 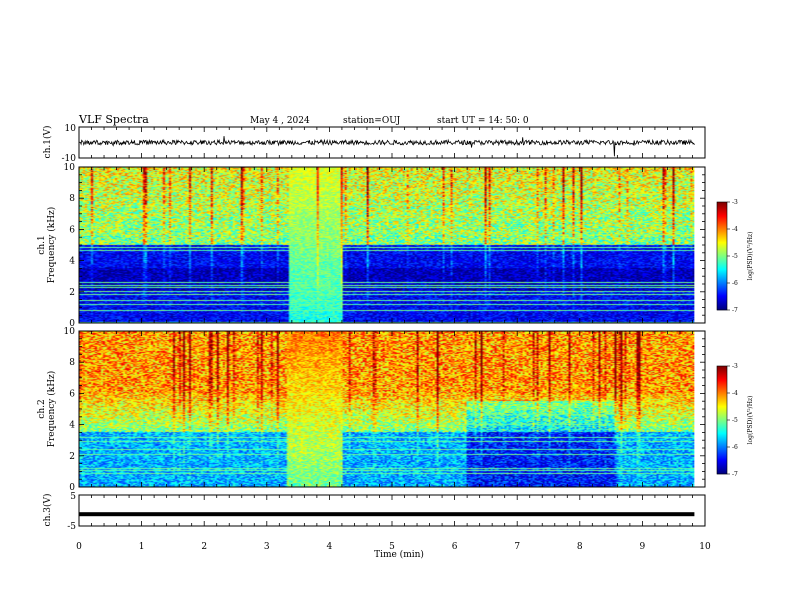 What do you see at coordinates (483, 121) in the screenshot?
I see `start-time-label: start UT = 14: 50: 0` at bounding box center [483, 121].